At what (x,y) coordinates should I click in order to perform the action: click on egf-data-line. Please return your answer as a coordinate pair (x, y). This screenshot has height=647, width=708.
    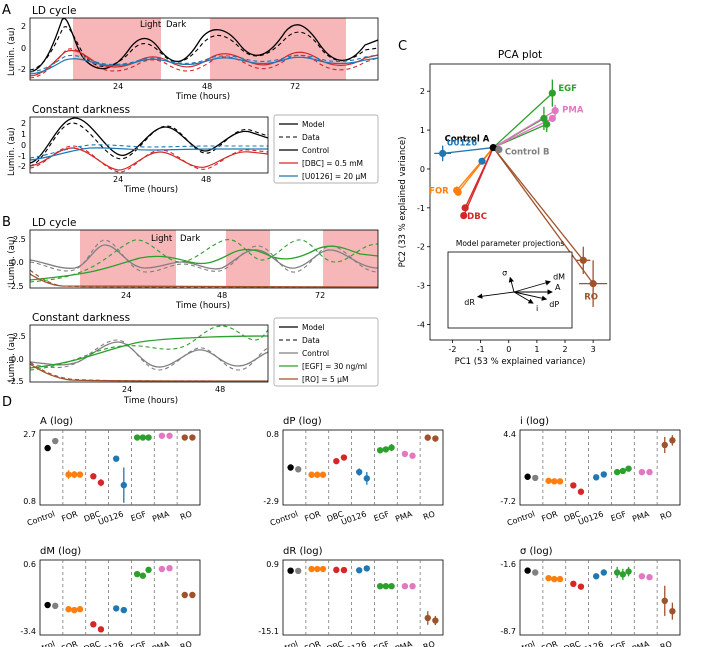
    Looking at the image, I should click on (204, 261).